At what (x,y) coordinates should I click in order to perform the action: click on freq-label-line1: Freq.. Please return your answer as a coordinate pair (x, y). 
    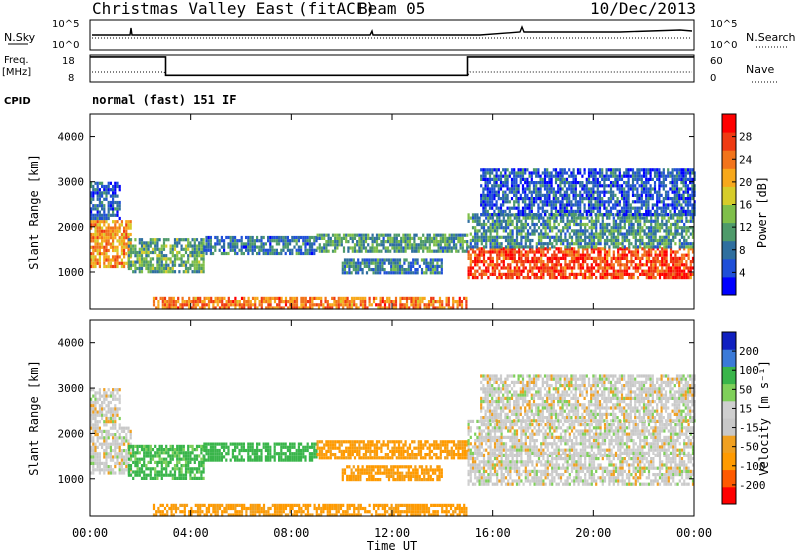
    Looking at the image, I should click on (16, 60).